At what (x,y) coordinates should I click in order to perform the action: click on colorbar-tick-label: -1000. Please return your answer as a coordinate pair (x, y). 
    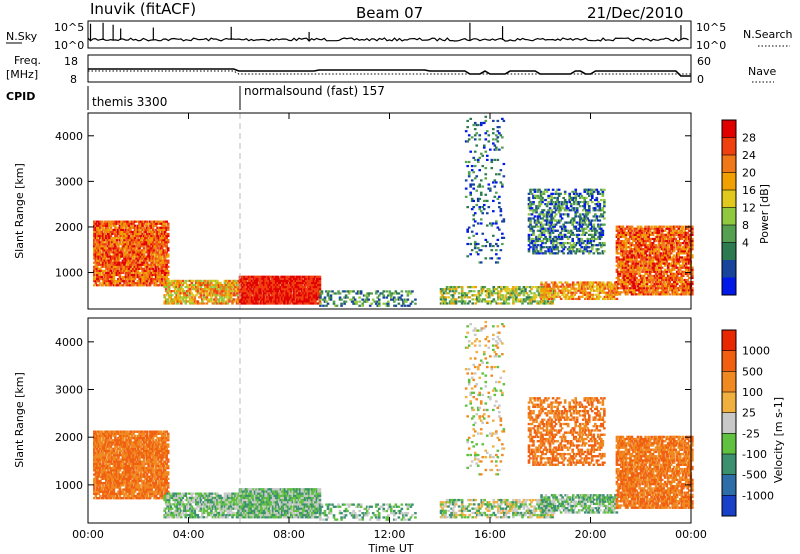
    Looking at the image, I should click on (758, 495).